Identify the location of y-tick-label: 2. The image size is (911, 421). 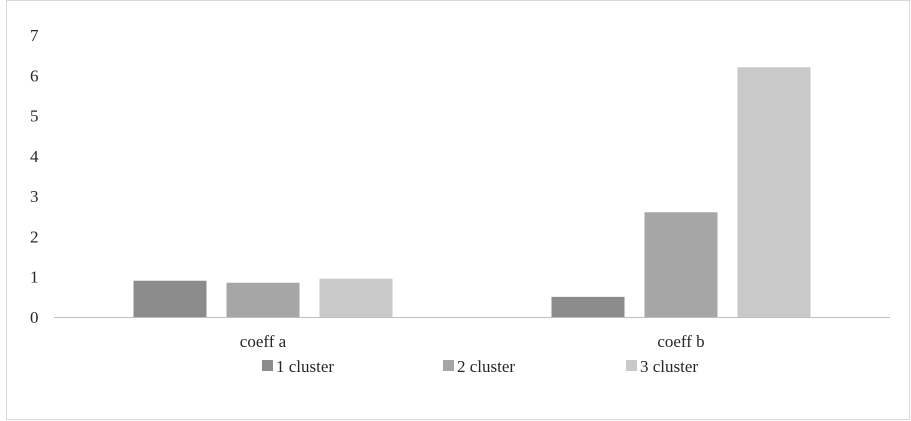
(34, 236).